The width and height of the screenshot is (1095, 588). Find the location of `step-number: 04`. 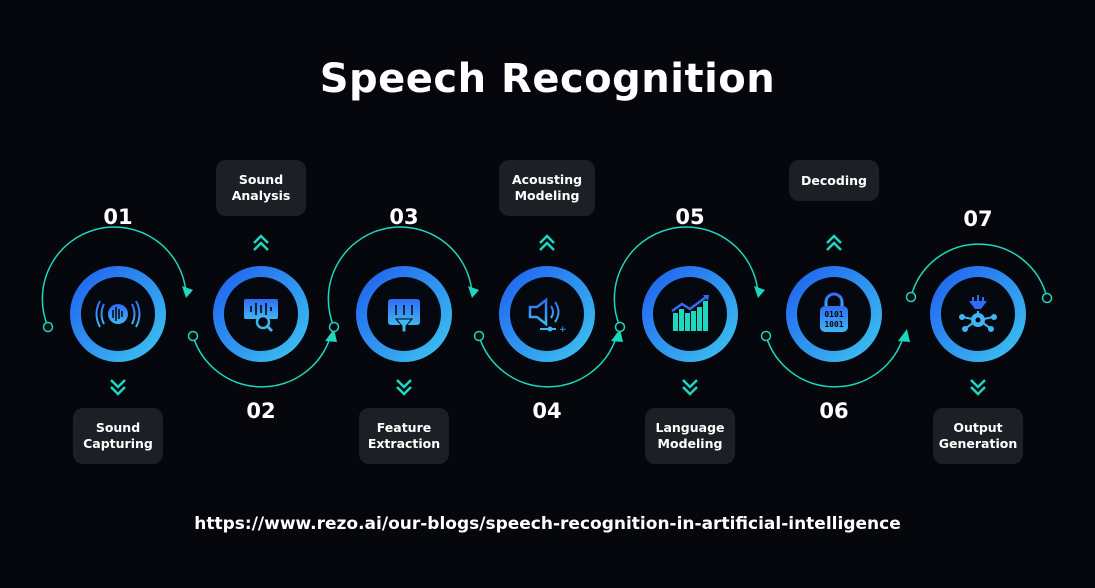

step-number: 04 is located at coordinates (547, 411).